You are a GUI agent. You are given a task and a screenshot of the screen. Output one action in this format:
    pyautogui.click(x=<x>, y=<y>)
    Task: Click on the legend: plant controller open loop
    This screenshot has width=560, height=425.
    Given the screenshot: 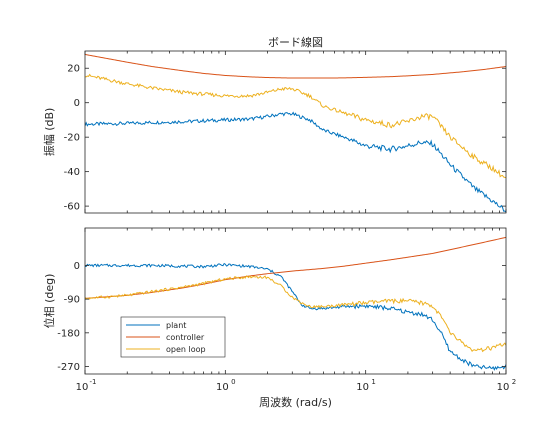 What is the action you would take?
    pyautogui.click(x=173, y=337)
    